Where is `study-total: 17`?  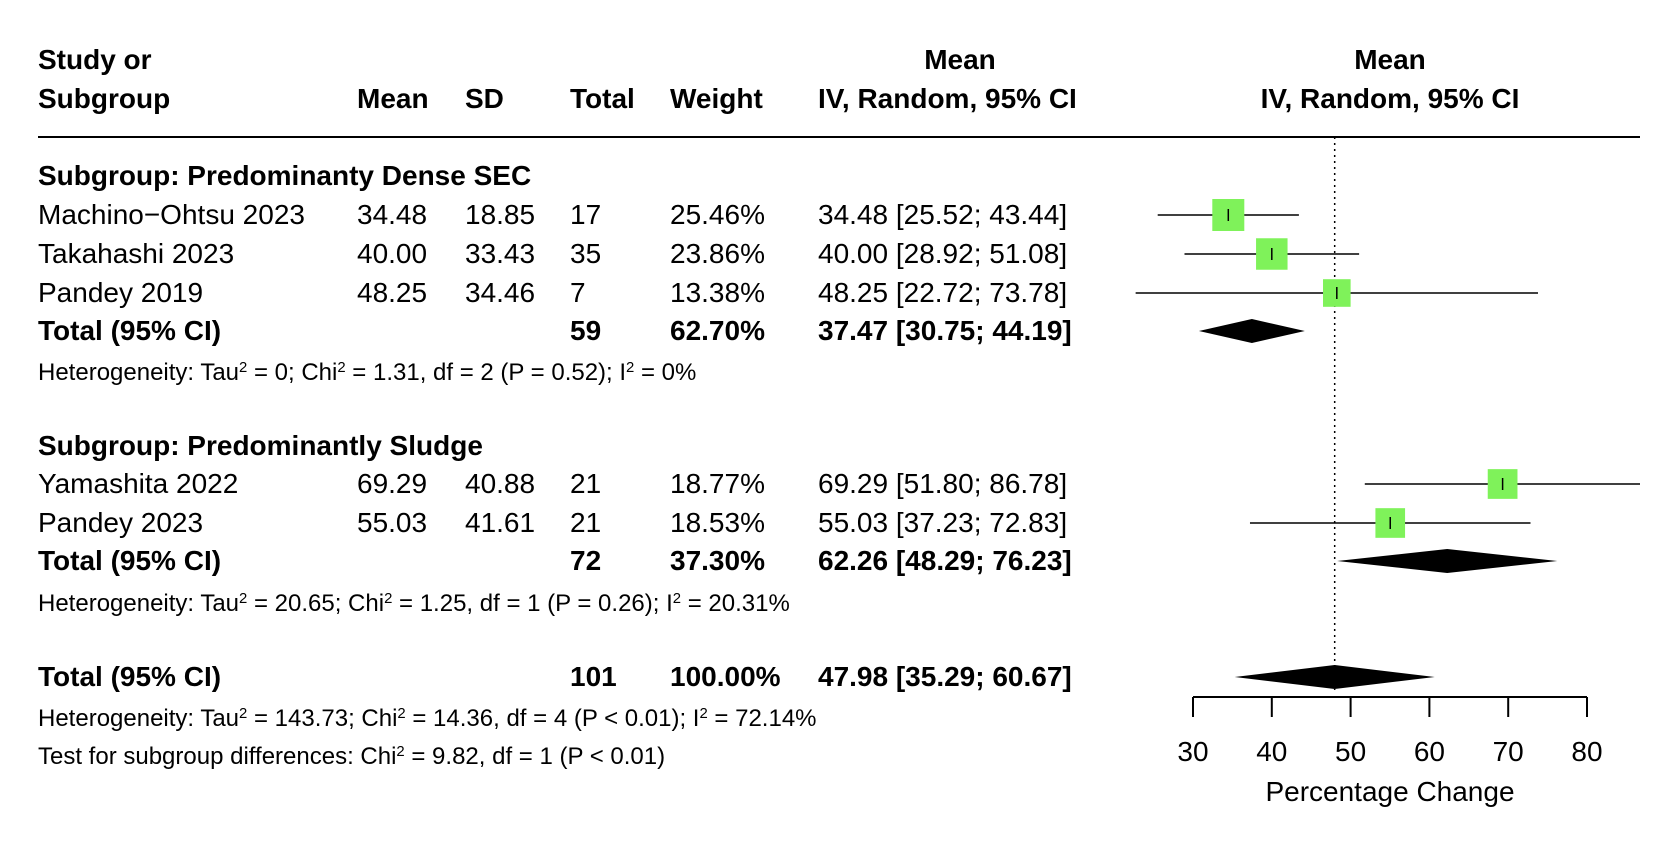
study-total: 17 is located at coordinates (586, 214).